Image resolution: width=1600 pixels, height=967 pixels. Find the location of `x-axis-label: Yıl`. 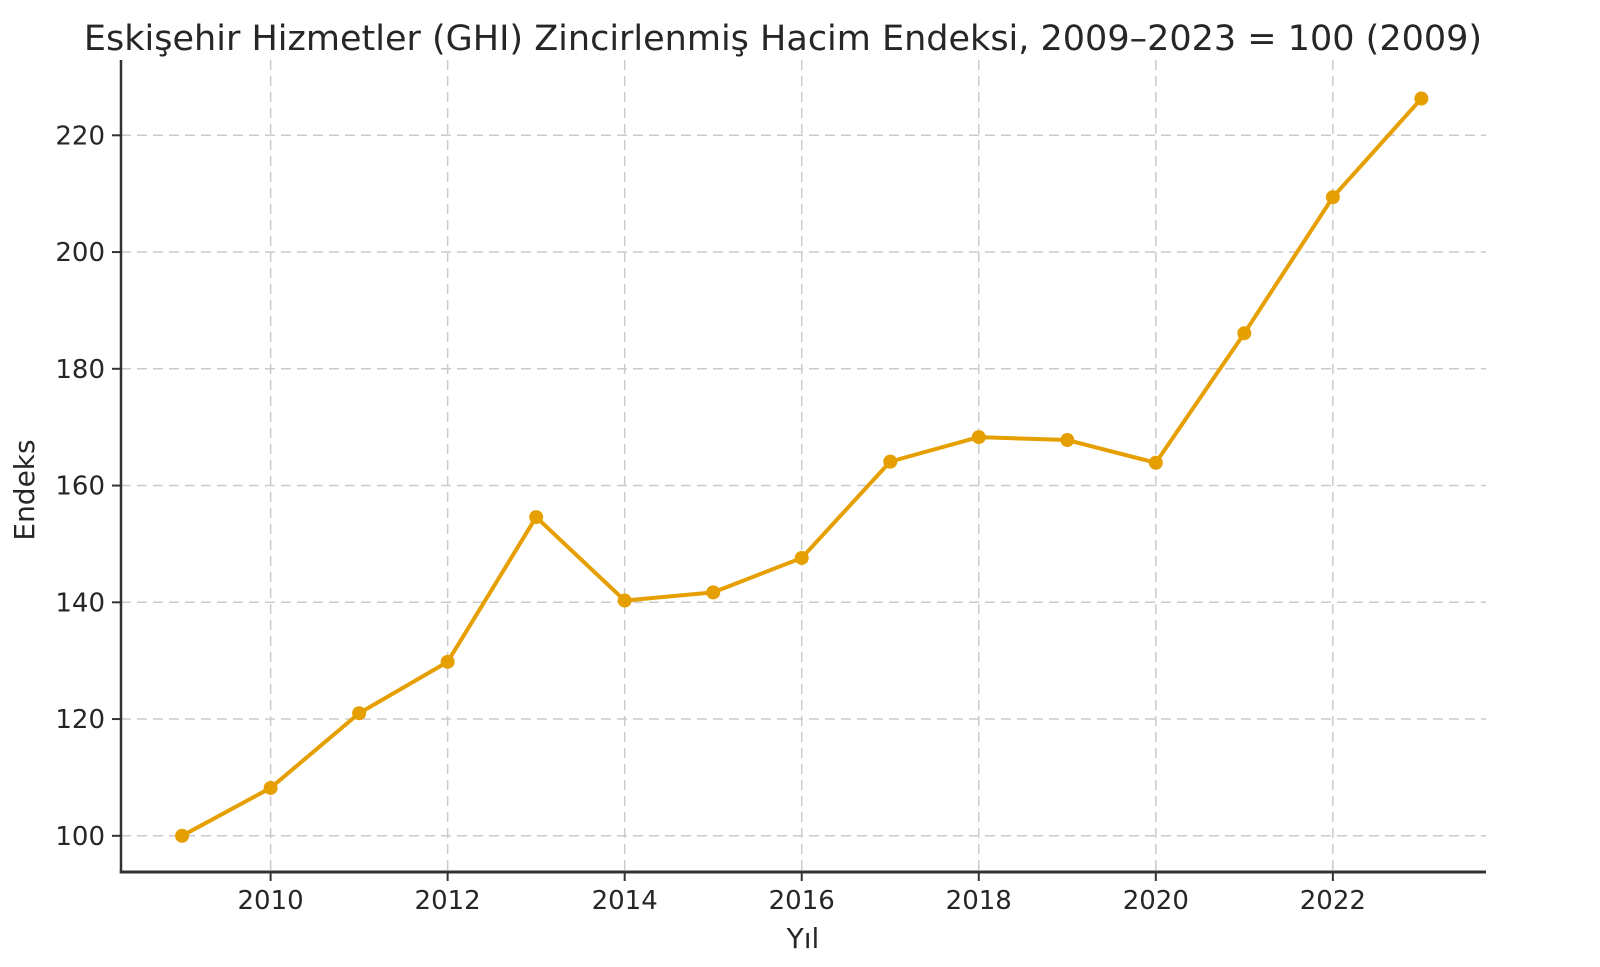

x-axis-label: Yıl is located at coordinates (803, 938).